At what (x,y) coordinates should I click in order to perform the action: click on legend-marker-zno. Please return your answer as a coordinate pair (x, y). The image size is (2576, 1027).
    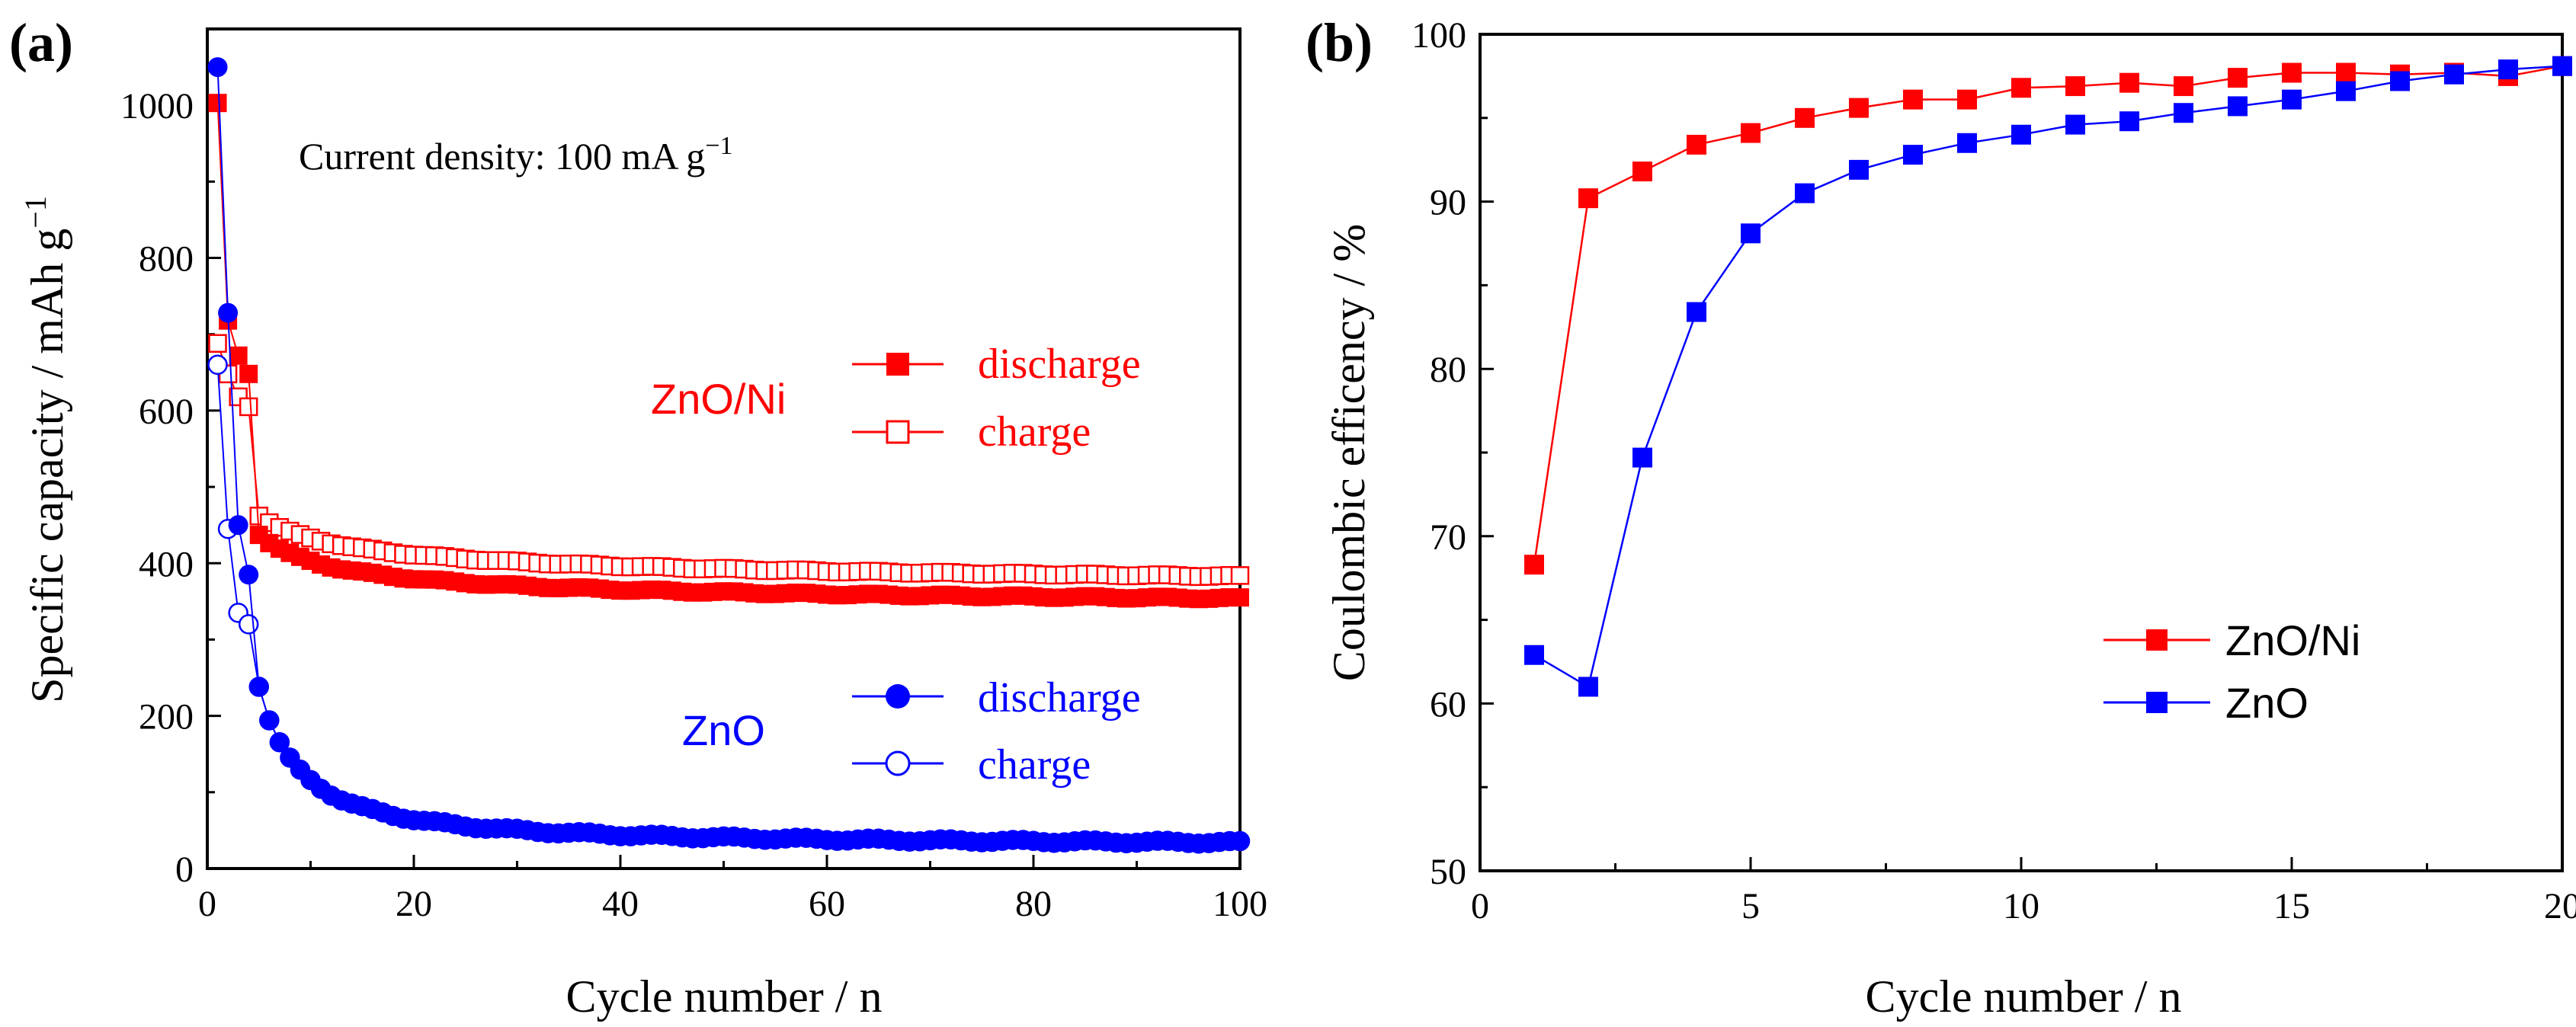
    Looking at the image, I should click on (2156, 702).